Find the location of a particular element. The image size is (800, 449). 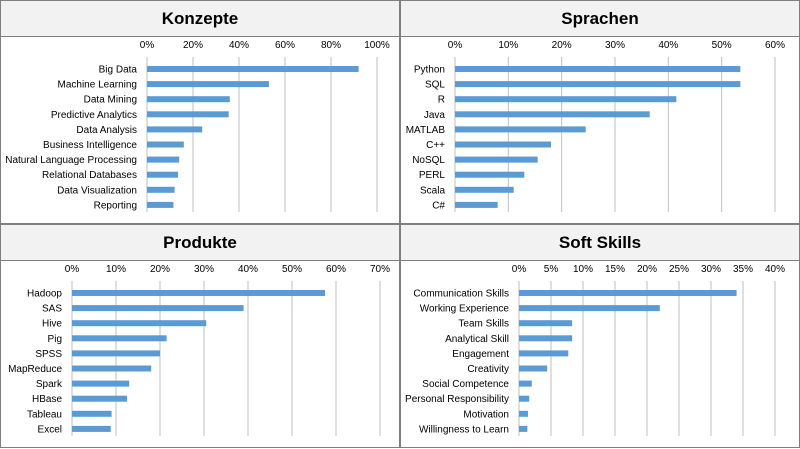

category-label: Scala is located at coordinates (432, 190).